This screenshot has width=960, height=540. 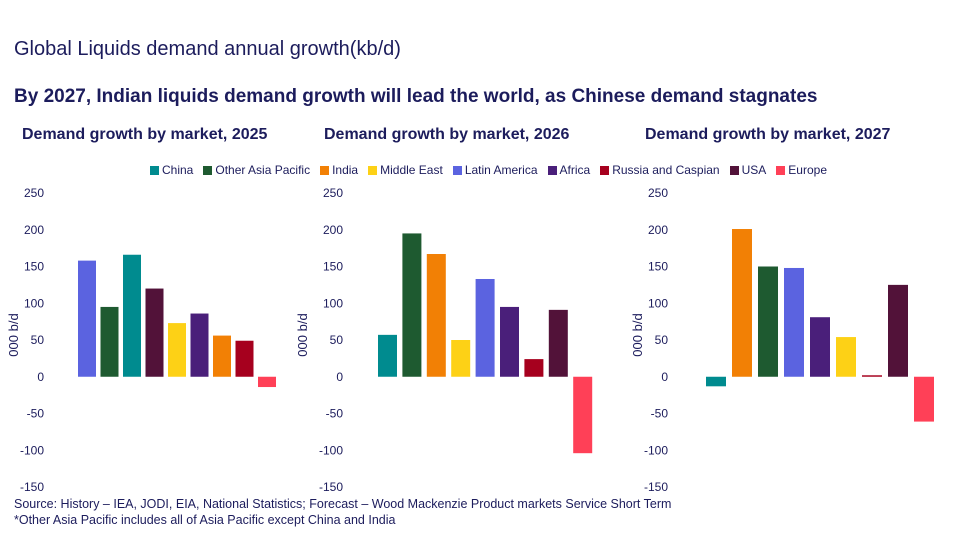 I want to click on legend-label: Russia and Caspian, so click(x=666, y=170).